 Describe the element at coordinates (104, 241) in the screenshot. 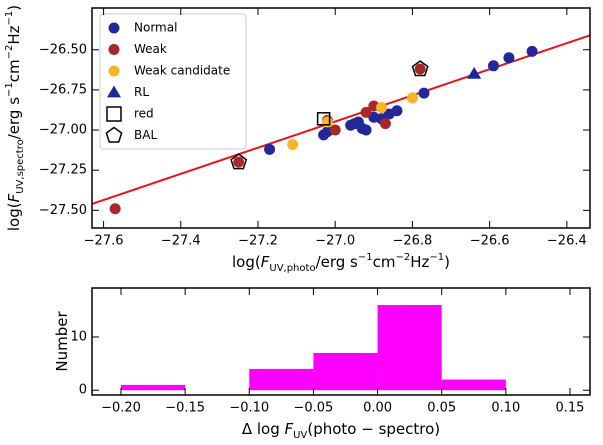

I see `x-tick-label: −27.6` at that location.